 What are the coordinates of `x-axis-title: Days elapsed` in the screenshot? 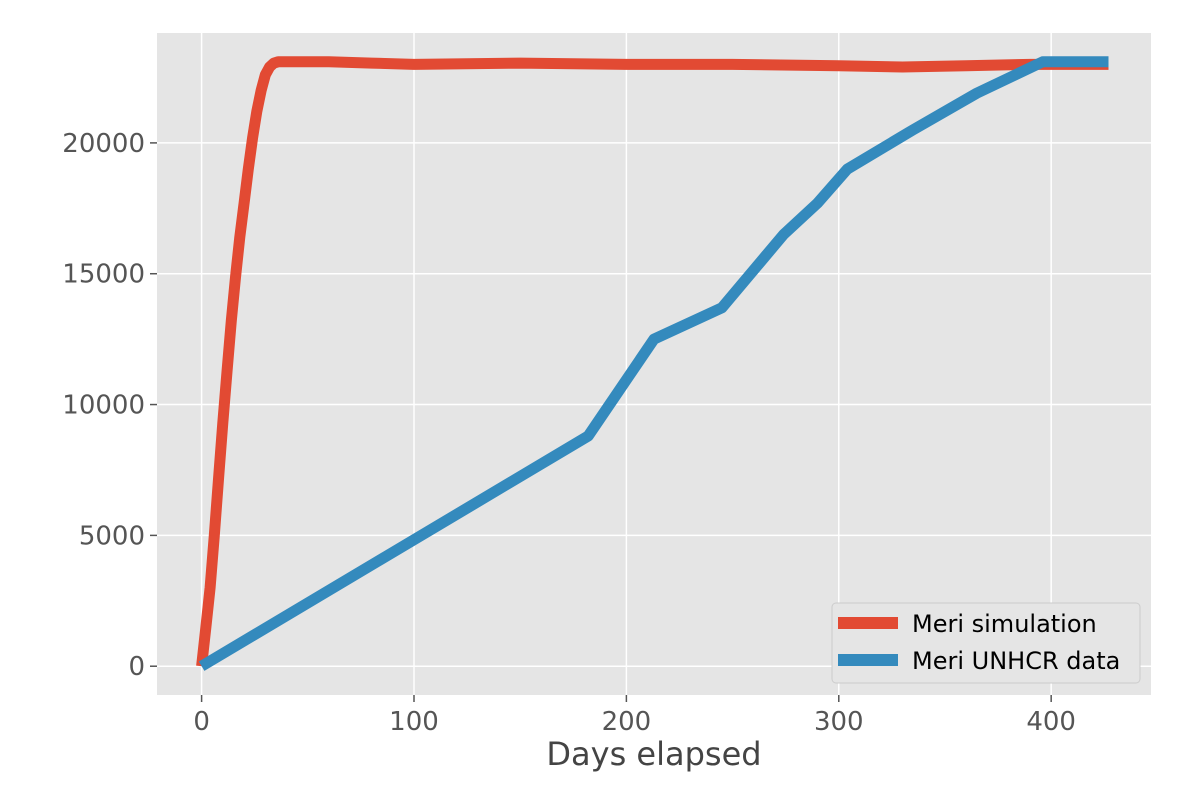 It's located at (653, 754).